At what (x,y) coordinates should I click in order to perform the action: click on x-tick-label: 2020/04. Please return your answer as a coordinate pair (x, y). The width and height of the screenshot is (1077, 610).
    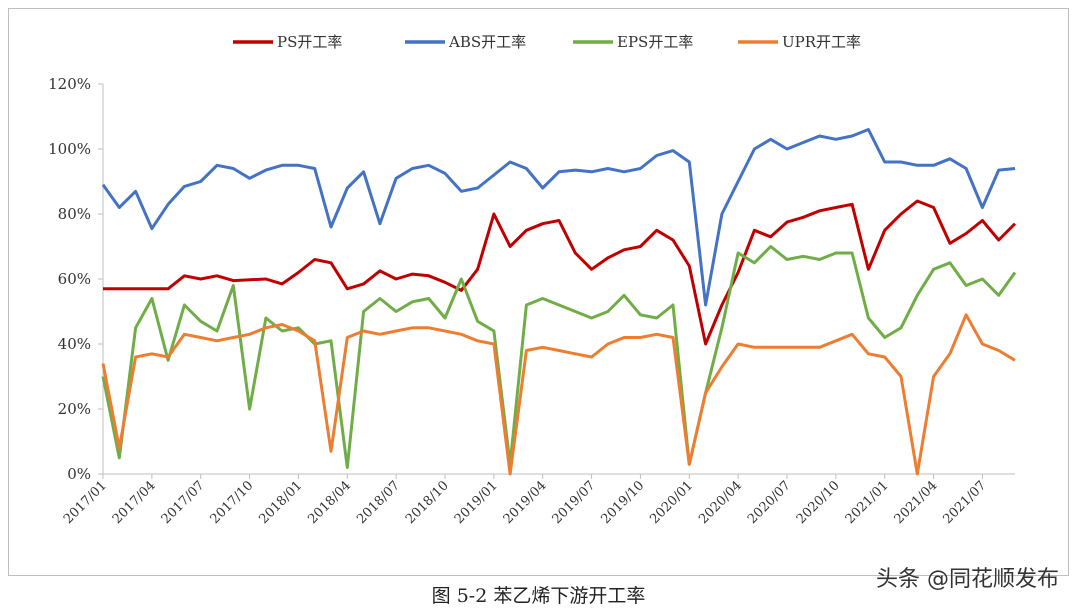
    Looking at the image, I should click on (720, 502).